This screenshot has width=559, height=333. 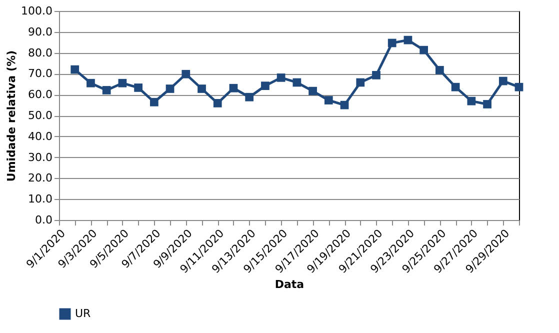 I want to click on y-tick-label: 100.0, so click(x=36, y=11).